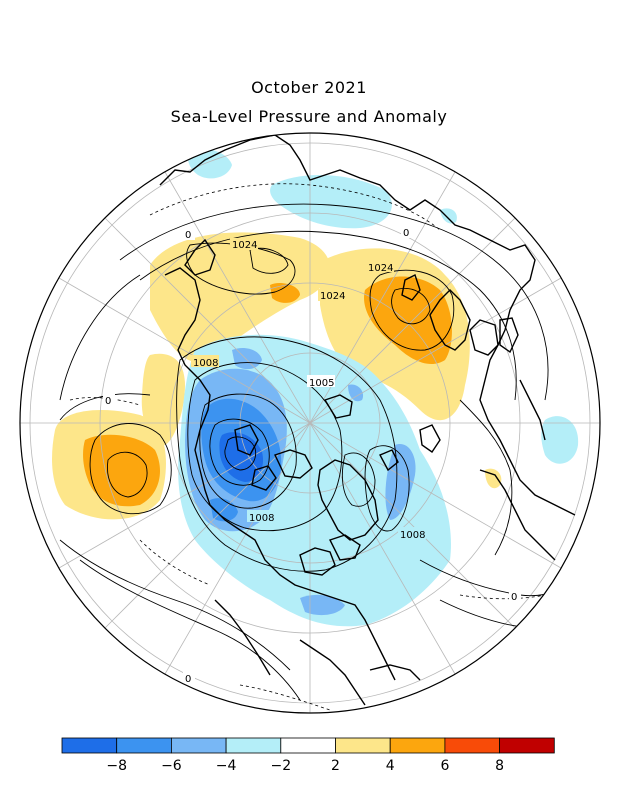 The height and width of the screenshot is (800, 618). Describe the element at coordinates (280, 766) in the screenshot. I see `legend-tick-label: −2` at that location.